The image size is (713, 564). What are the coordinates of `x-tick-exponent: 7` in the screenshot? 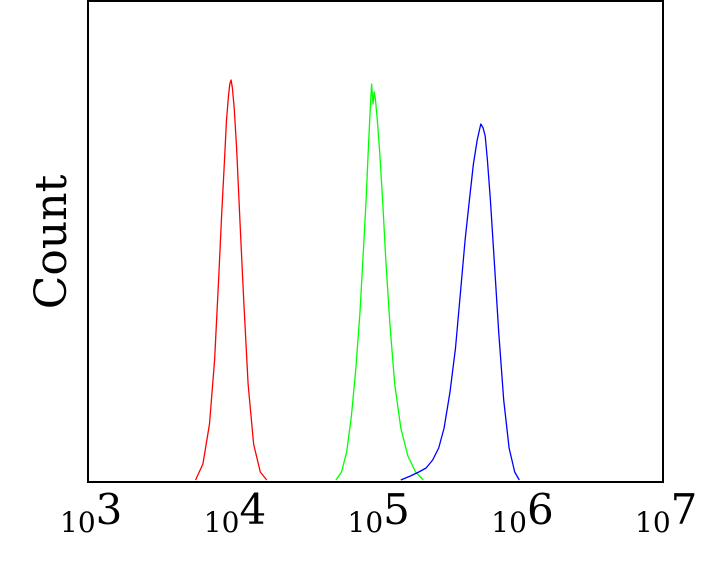 It's located at (684, 509).